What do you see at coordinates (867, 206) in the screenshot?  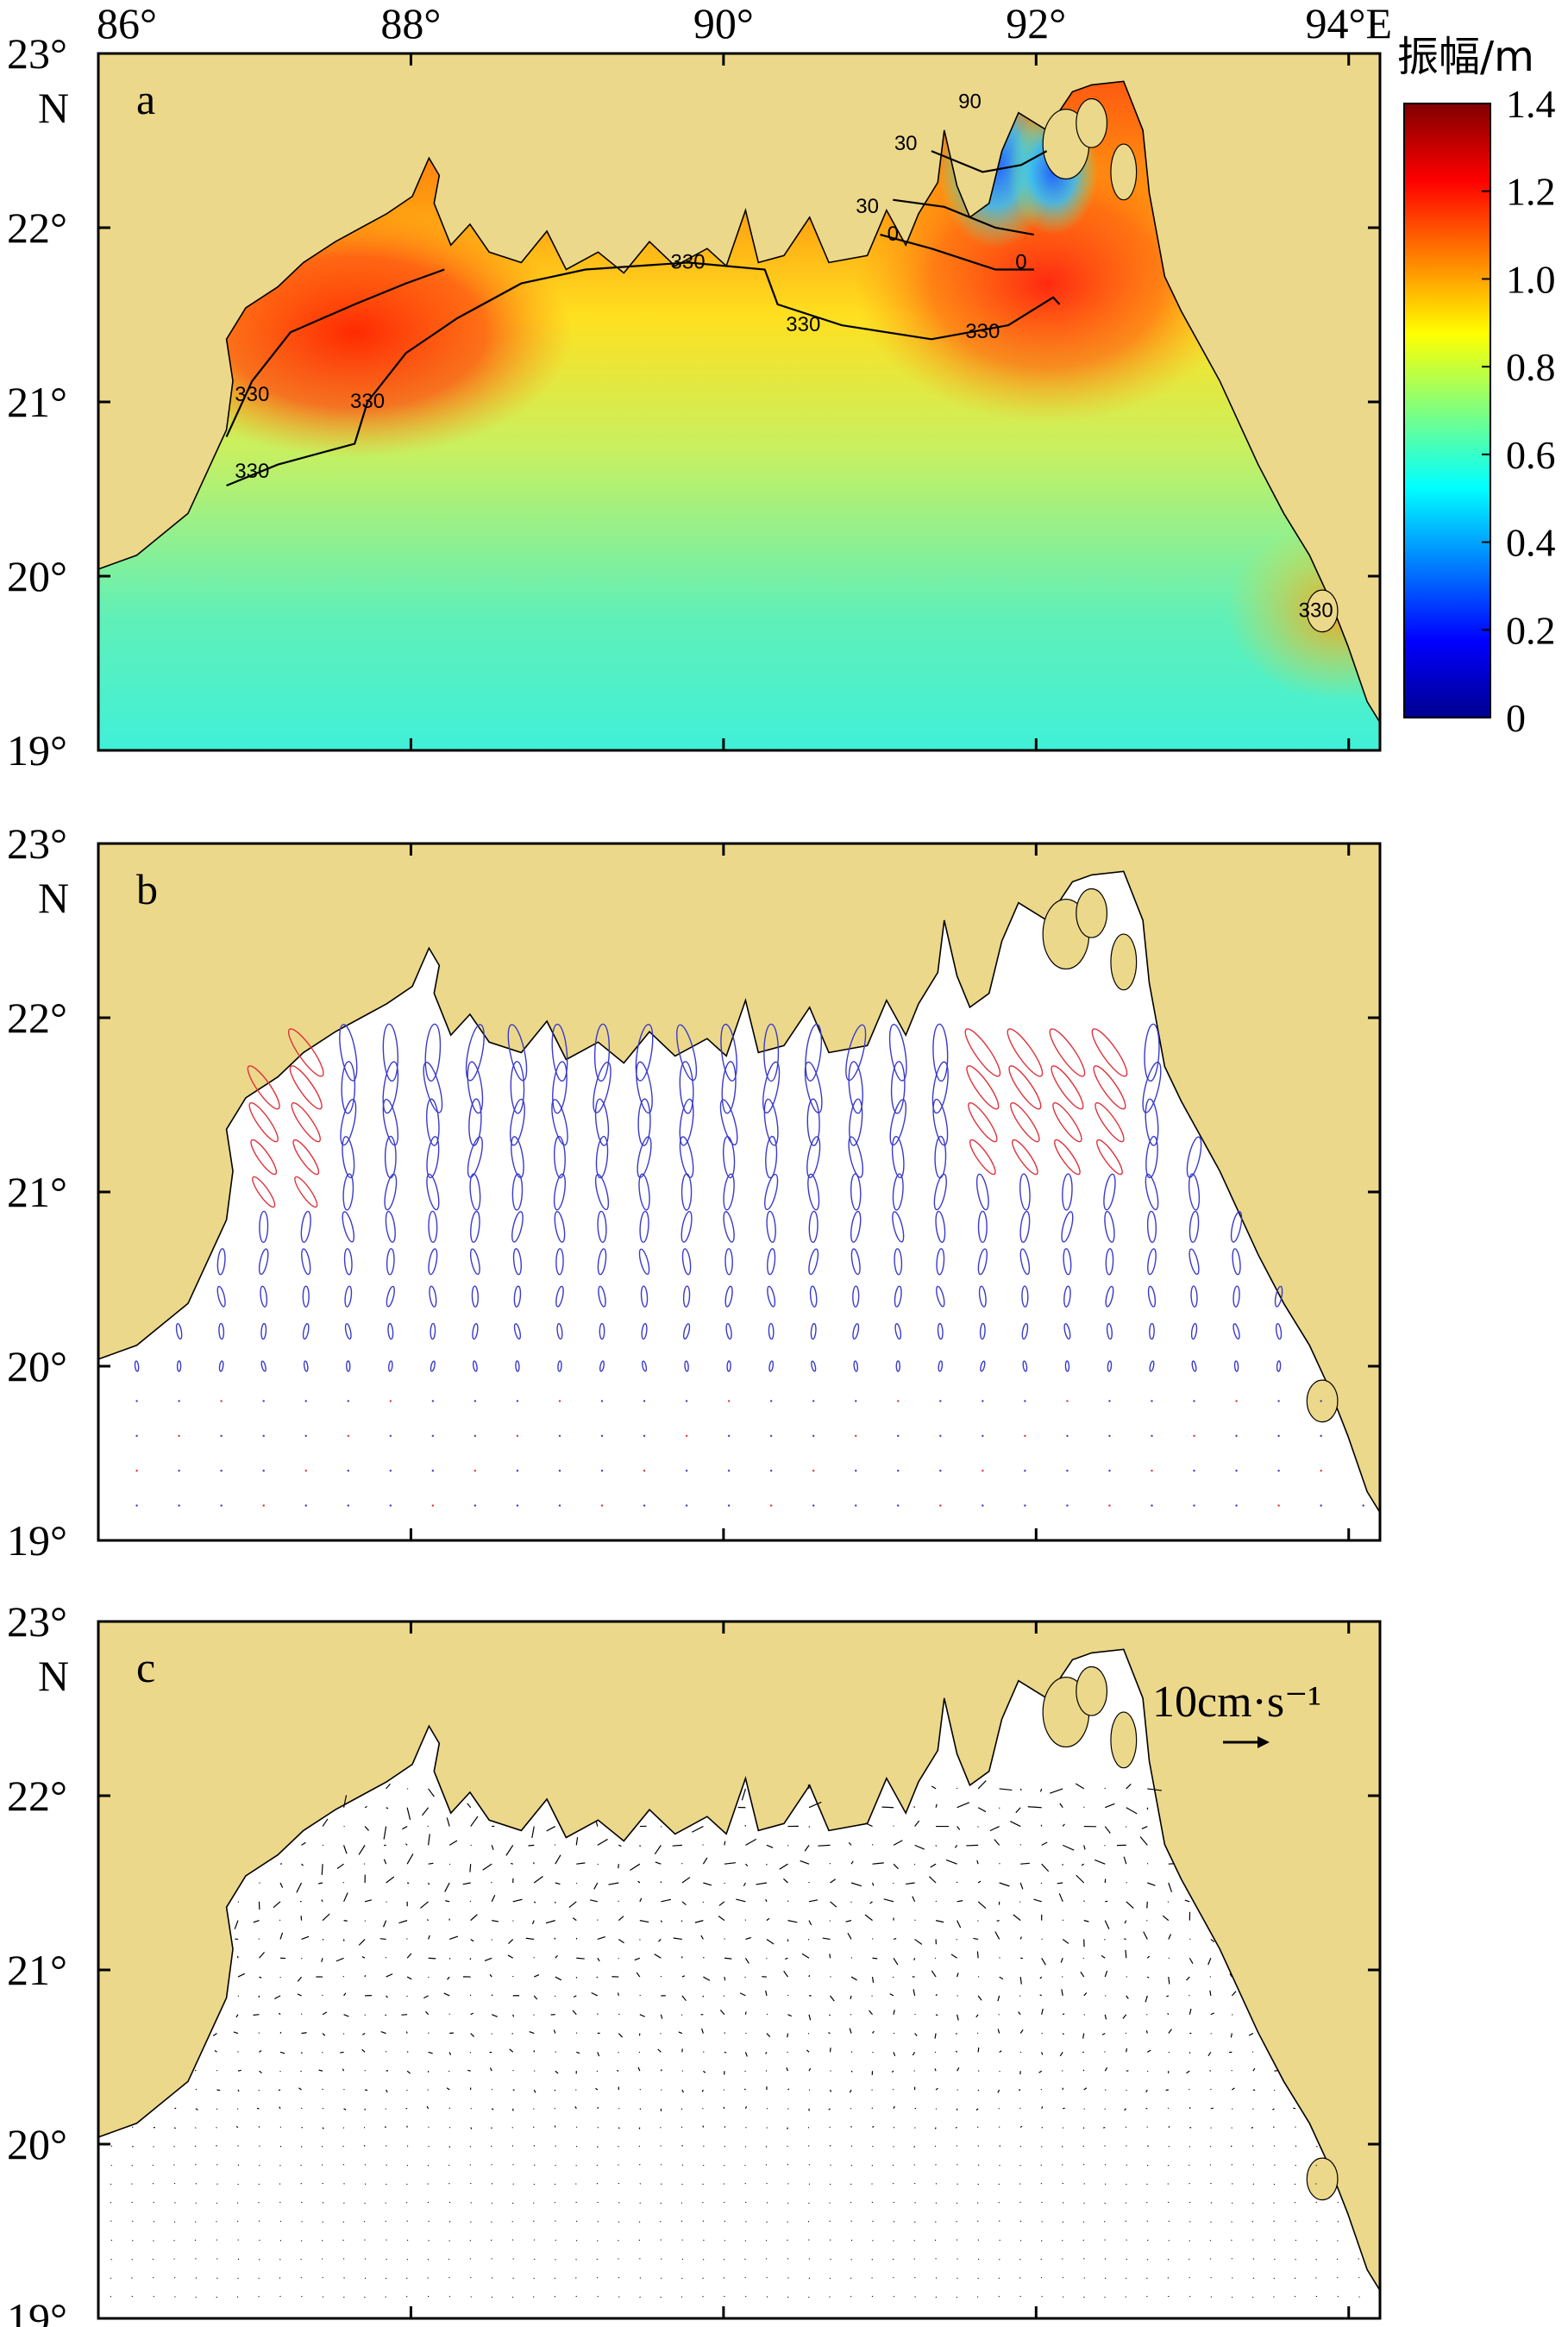 I see `contour-label: 30` at bounding box center [867, 206].